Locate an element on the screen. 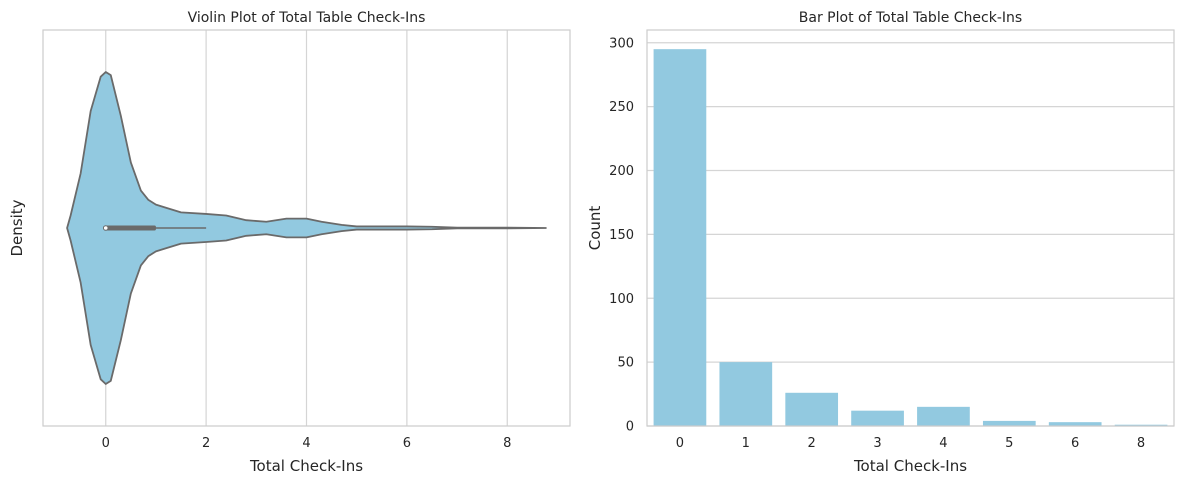  bar-x-tick: 1 is located at coordinates (746, 443).